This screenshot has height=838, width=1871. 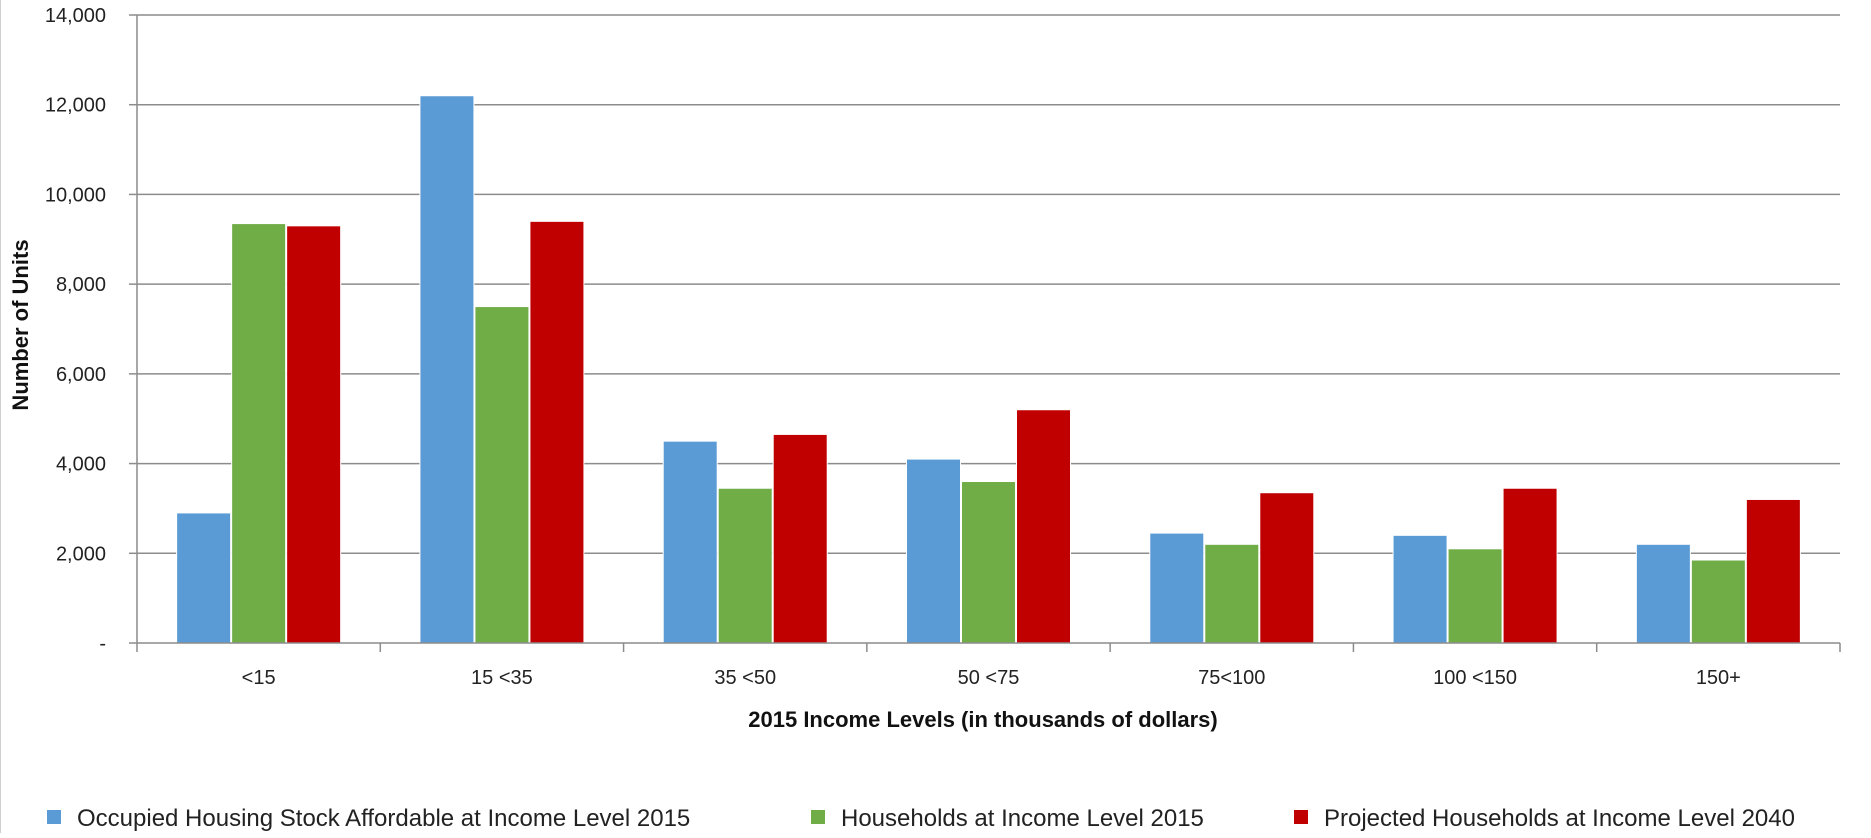 I want to click on x-tick-label: 100 <150, so click(x=1475, y=678).